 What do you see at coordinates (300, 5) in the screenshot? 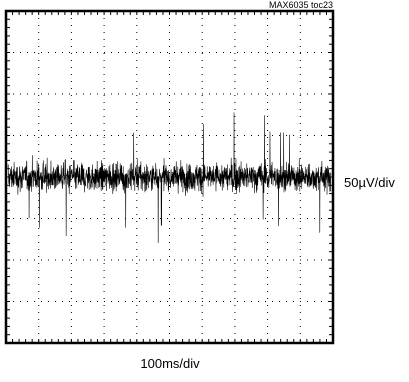
I see `figure-tag: MAX6035 toc23` at bounding box center [300, 5].